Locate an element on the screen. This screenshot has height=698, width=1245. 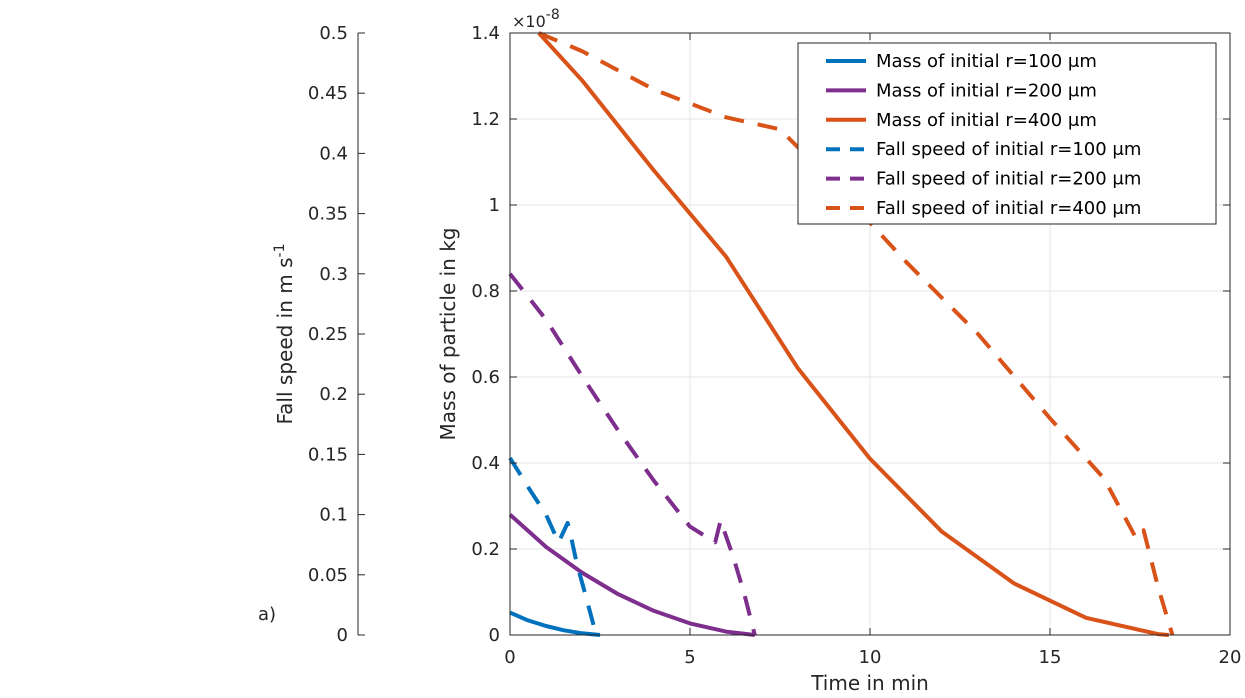
x-axis-label: Time in min is located at coordinates (869, 683).